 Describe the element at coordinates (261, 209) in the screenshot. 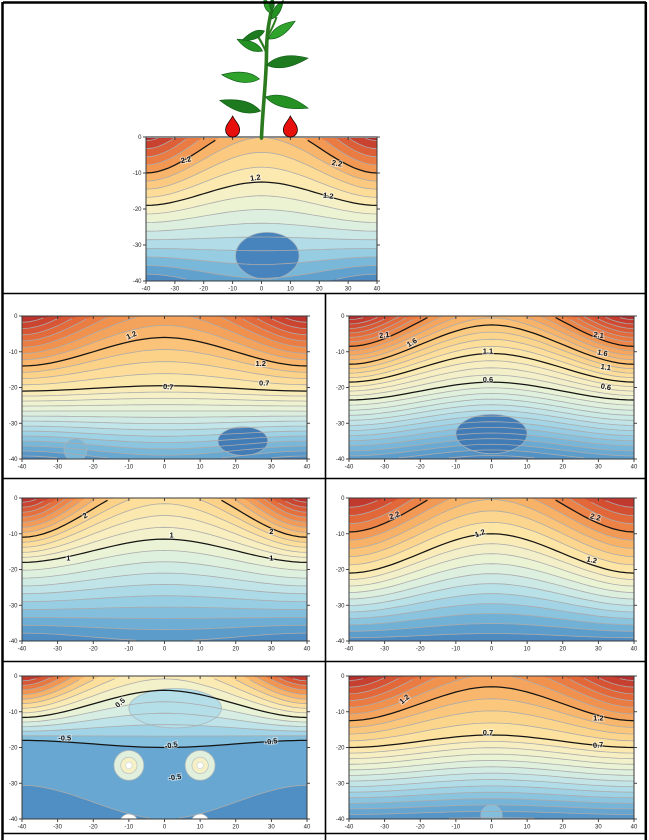

I see `contour-fills` at that location.